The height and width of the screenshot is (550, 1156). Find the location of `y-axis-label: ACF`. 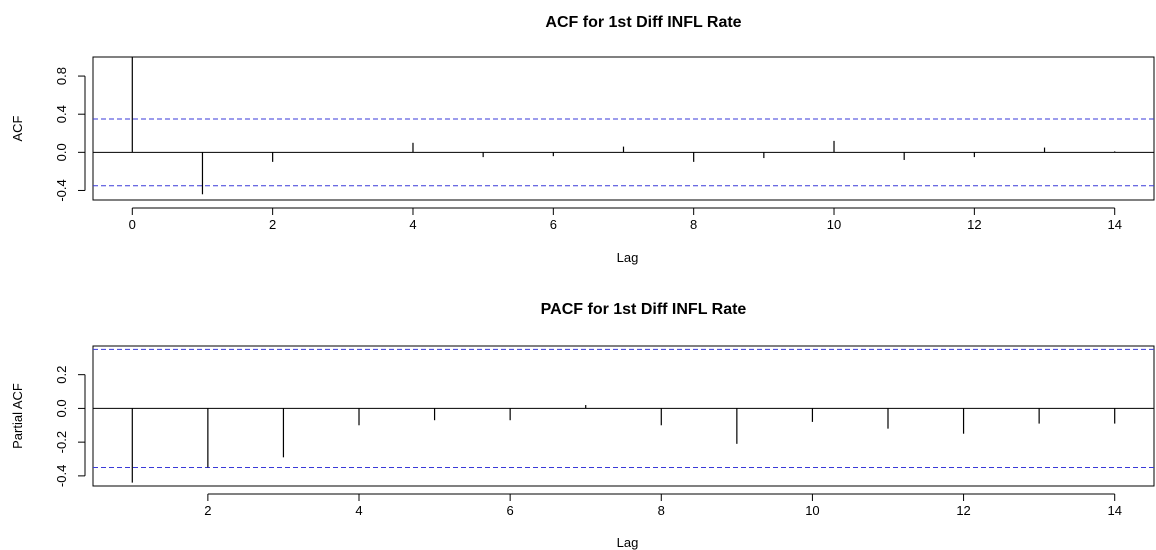

y-axis-label: ACF is located at coordinates (17, 128).